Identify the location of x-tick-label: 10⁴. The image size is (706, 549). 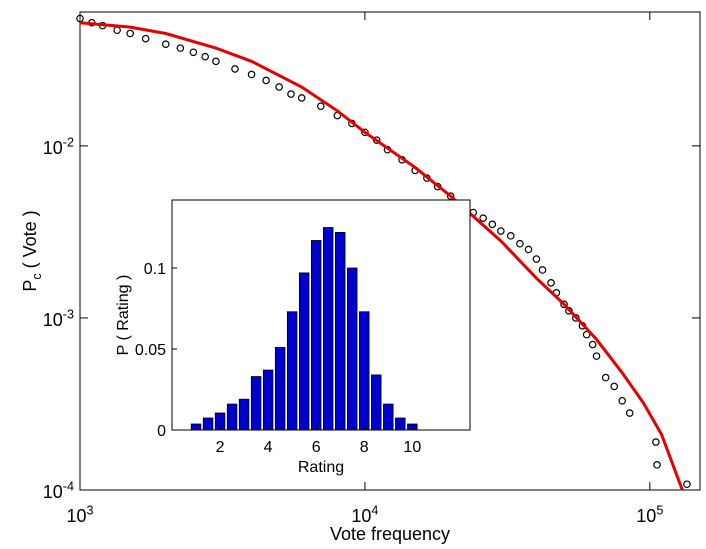
(364, 514).